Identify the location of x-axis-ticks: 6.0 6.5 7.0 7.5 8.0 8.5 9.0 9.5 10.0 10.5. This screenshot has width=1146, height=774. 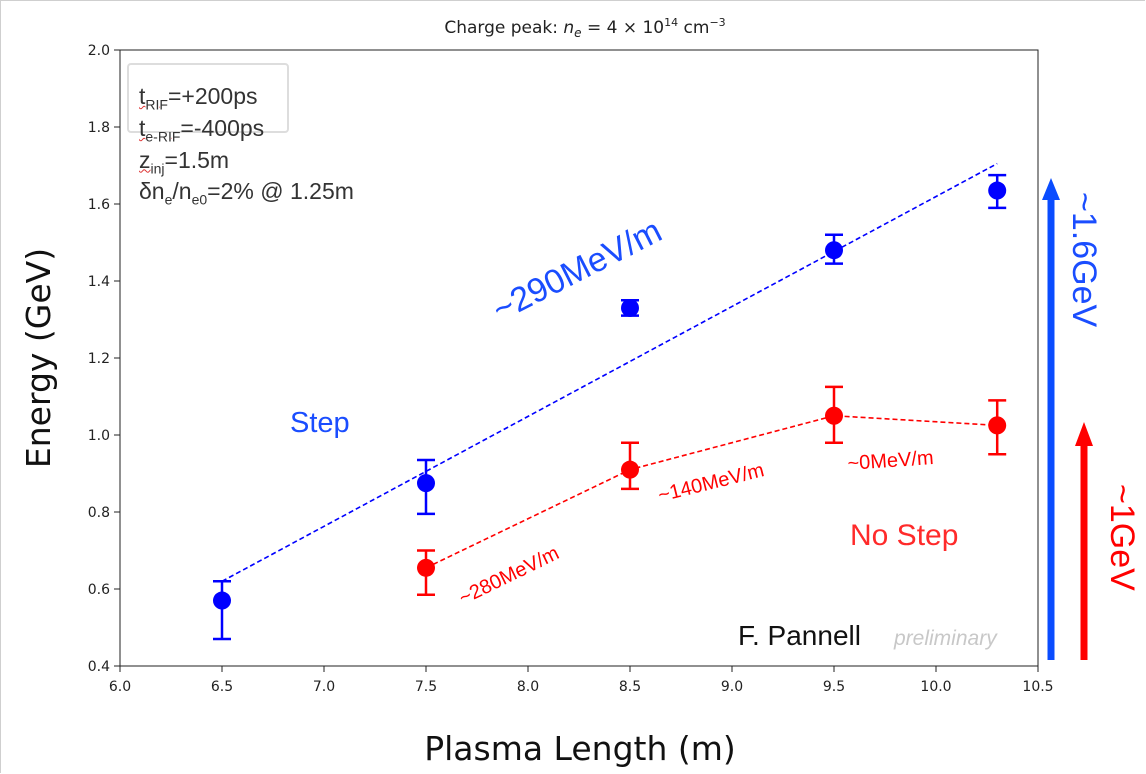
(581, 680).